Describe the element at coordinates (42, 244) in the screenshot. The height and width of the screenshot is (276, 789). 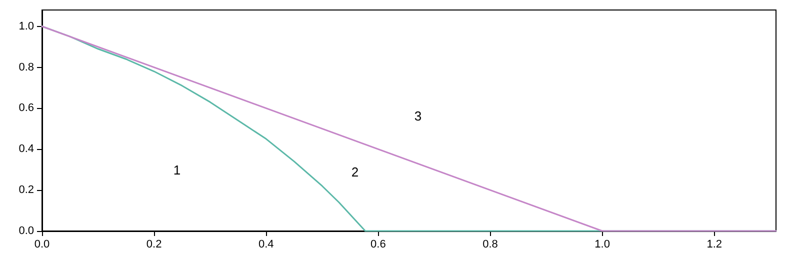
I see `x-tick-label: 0.0` at that location.